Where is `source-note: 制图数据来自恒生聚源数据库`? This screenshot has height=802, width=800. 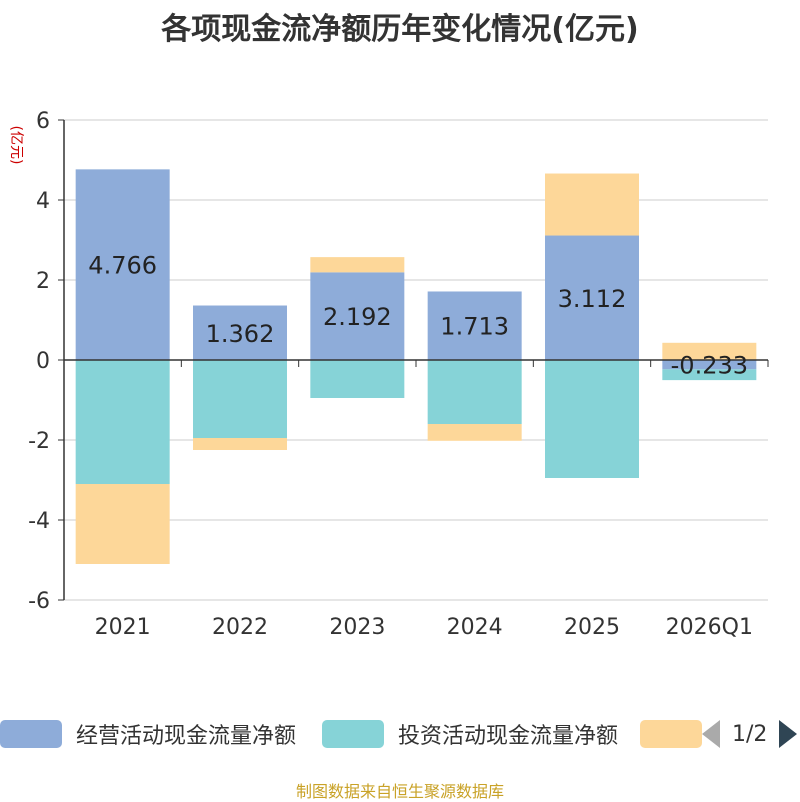
source-note: 制图数据来自恒生聚源数据库 is located at coordinates (399, 791).